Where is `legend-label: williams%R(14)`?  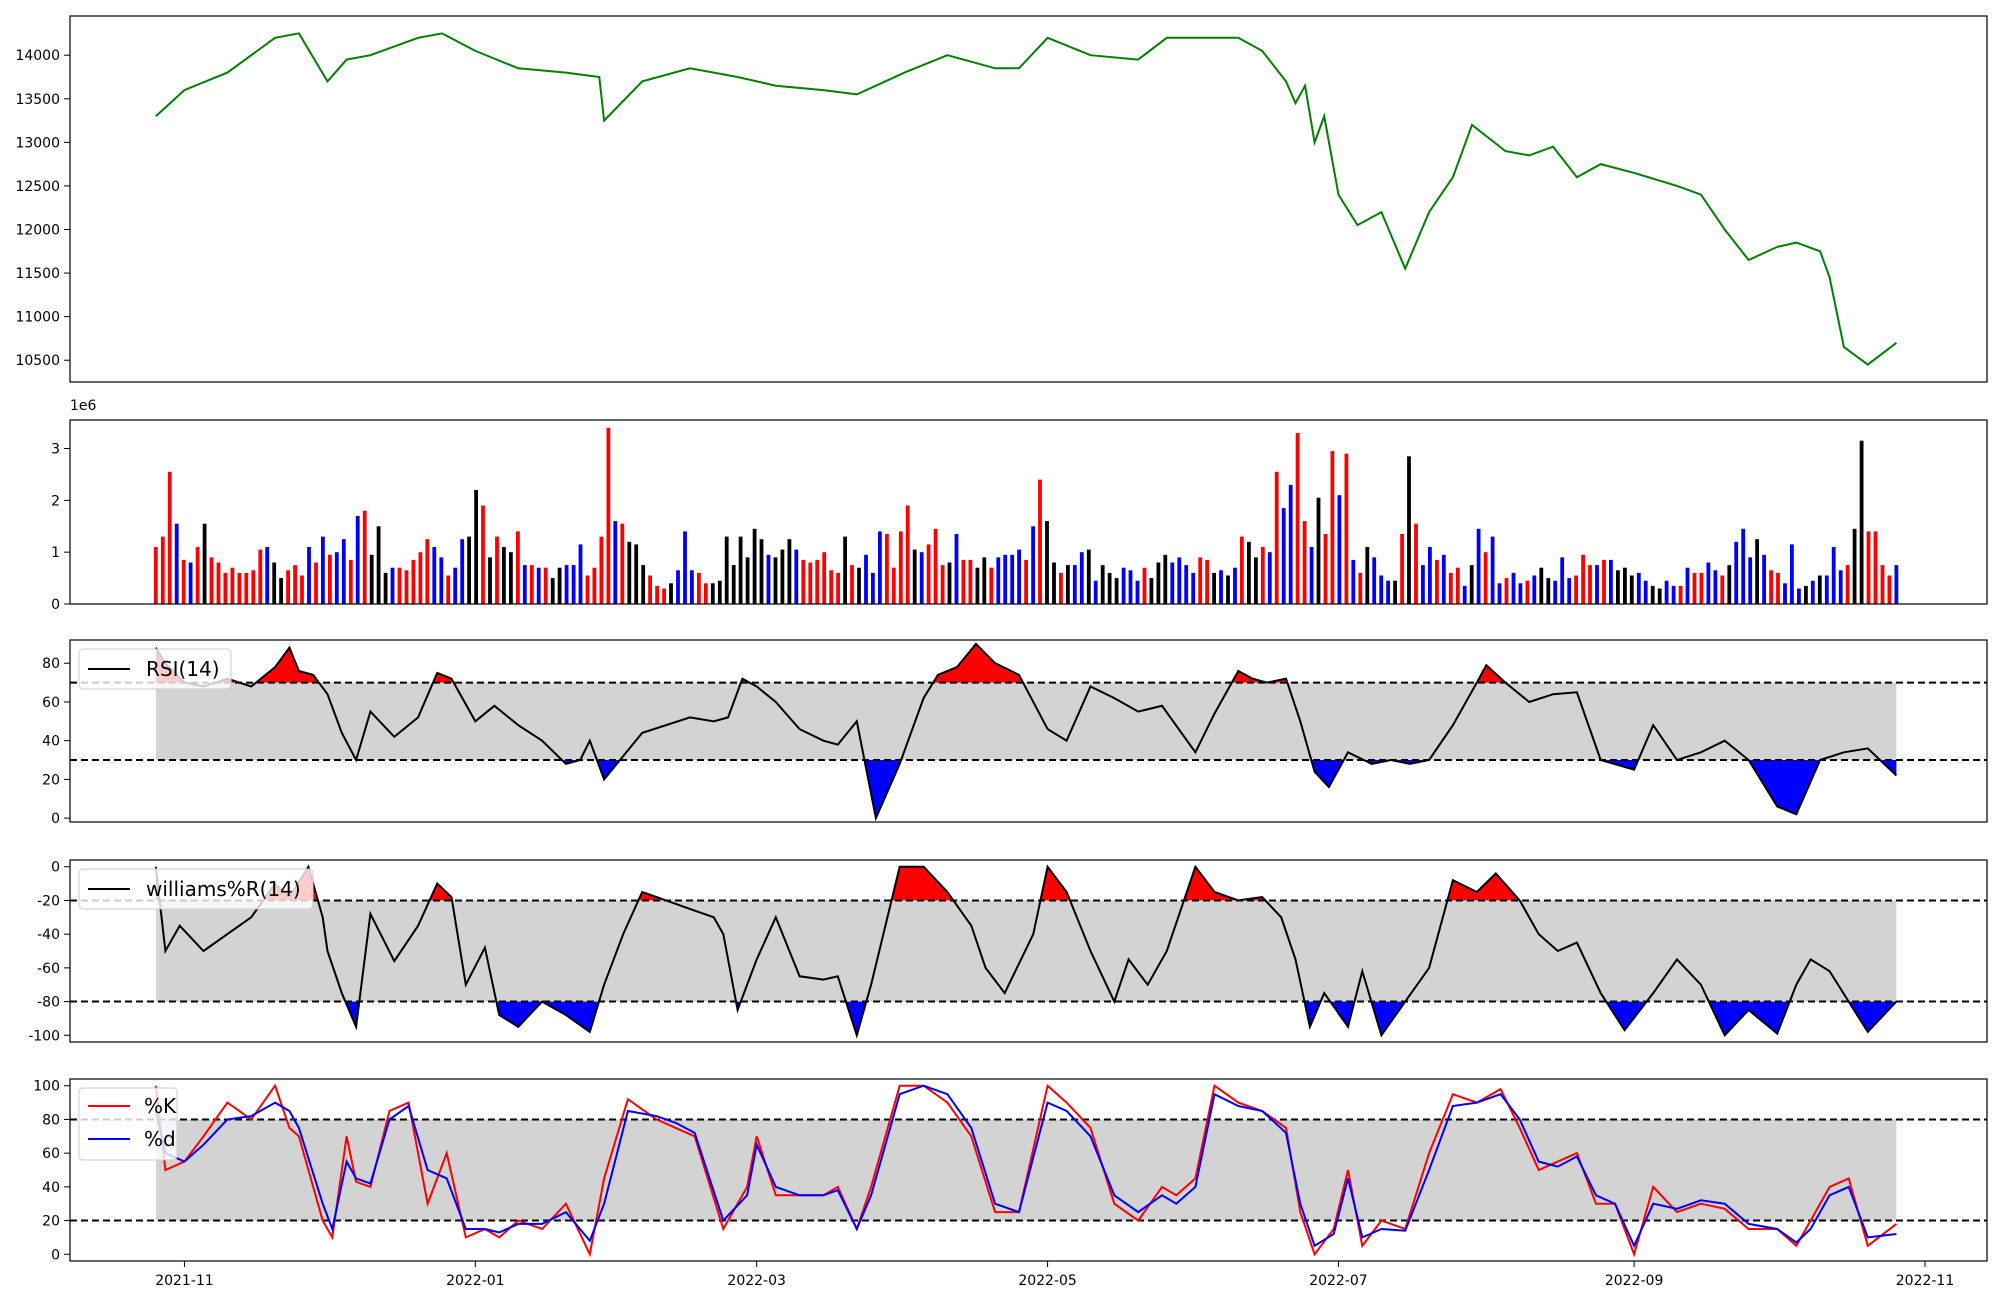
legend-label: williams%R(14) is located at coordinates (223, 889).